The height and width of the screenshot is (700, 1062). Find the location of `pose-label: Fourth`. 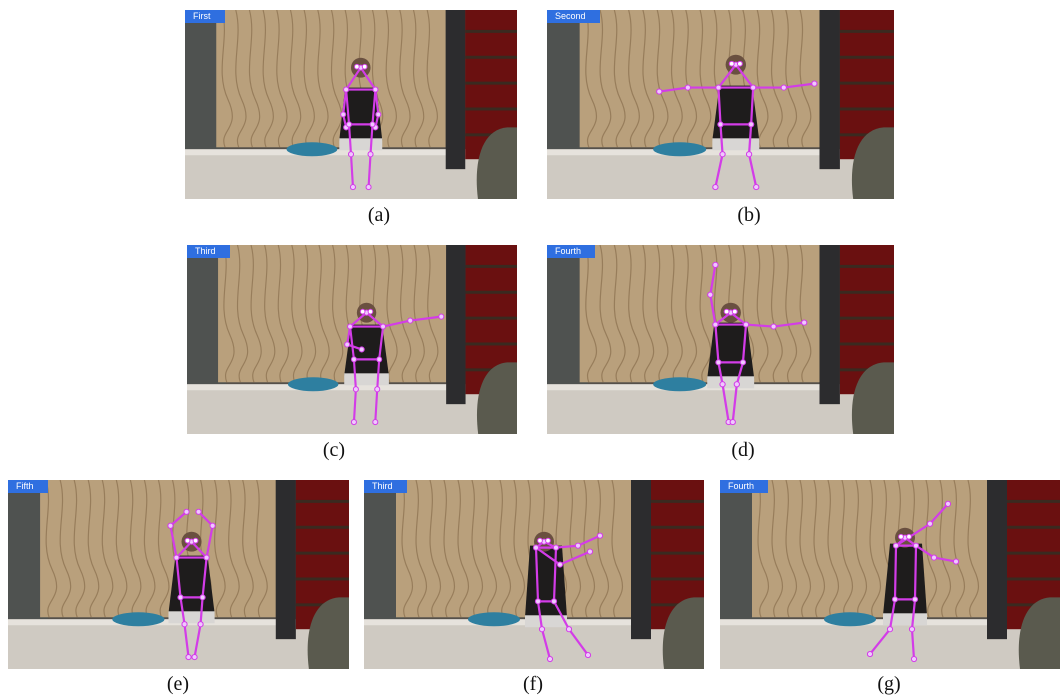

pose-label: Fourth is located at coordinates (571, 251).